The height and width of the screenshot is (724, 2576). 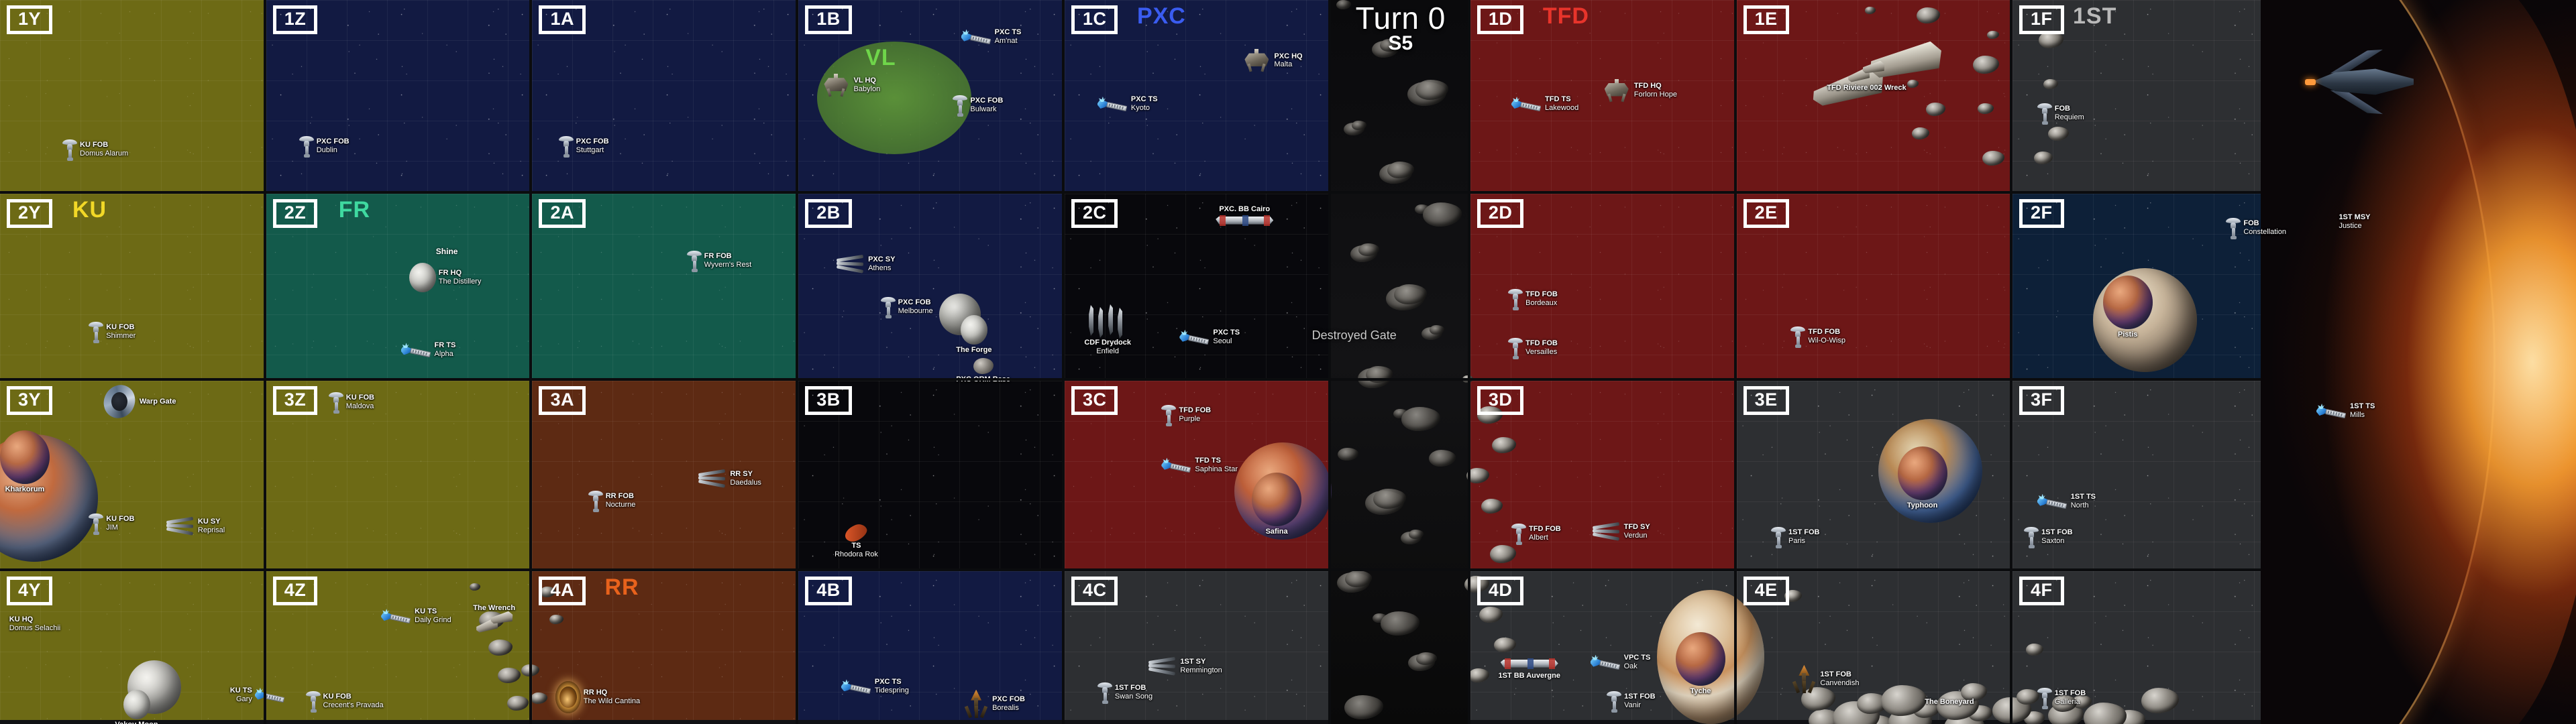 I want to click on turn-number: Turn 0, so click(x=1400, y=18).